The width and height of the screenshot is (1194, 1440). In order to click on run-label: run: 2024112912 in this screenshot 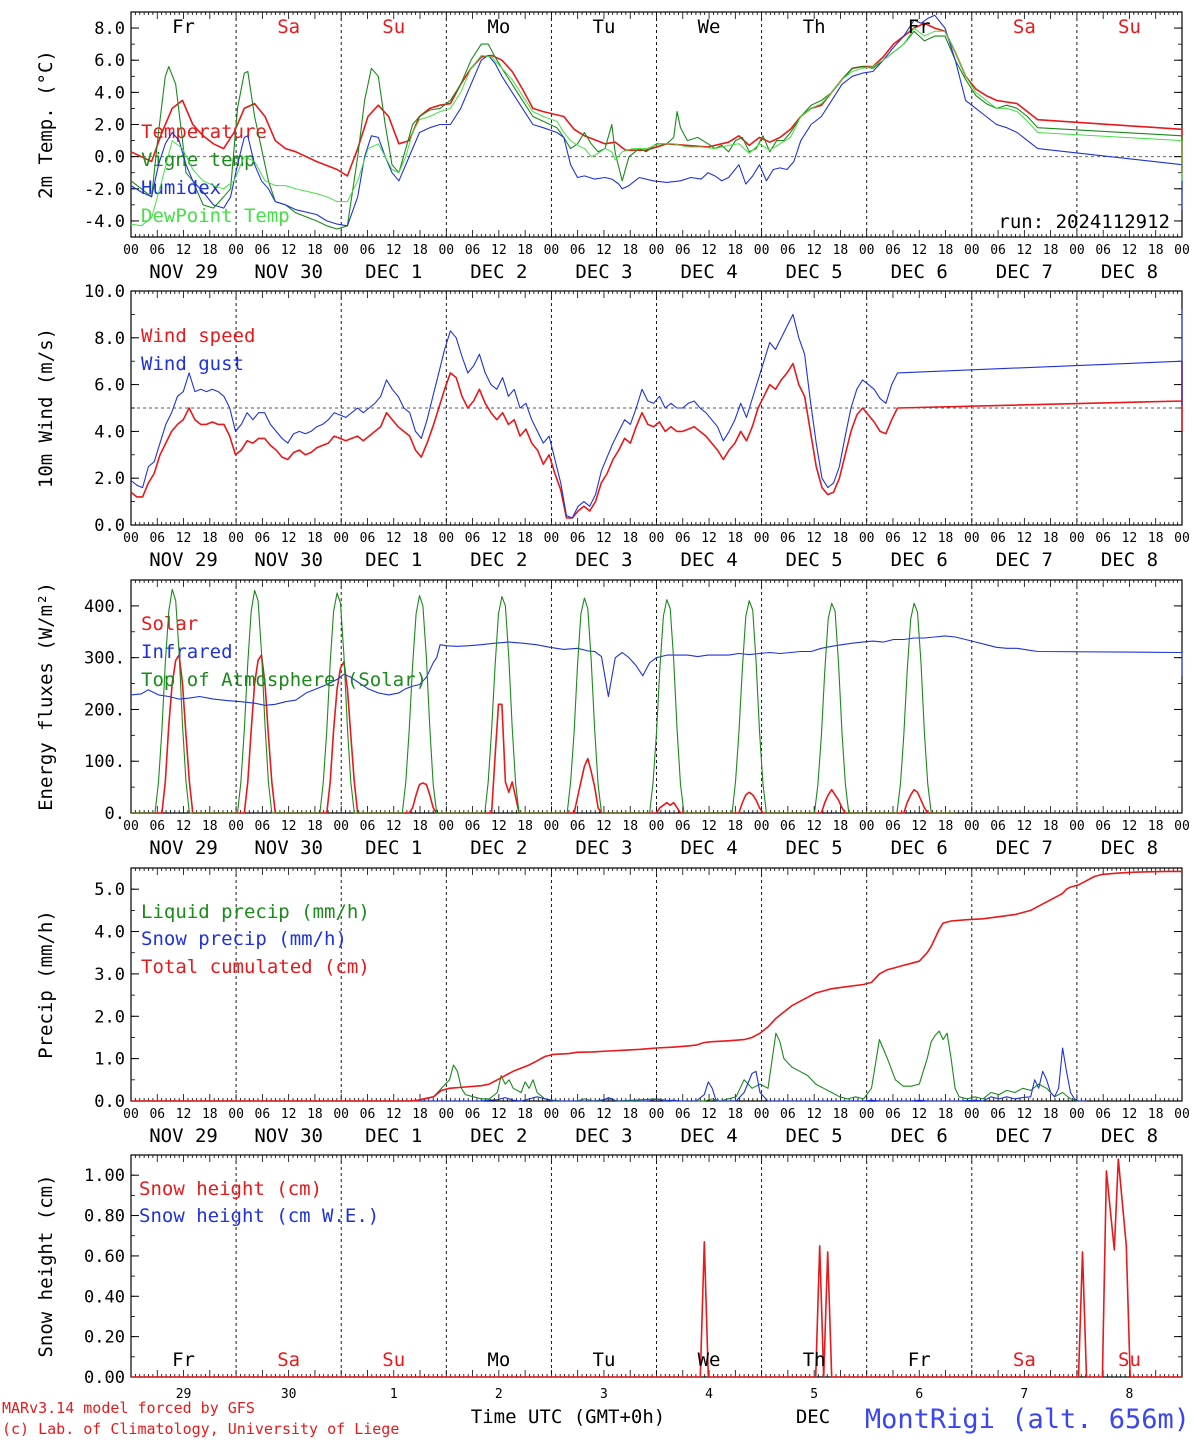, I will do `click(1084, 222)`.